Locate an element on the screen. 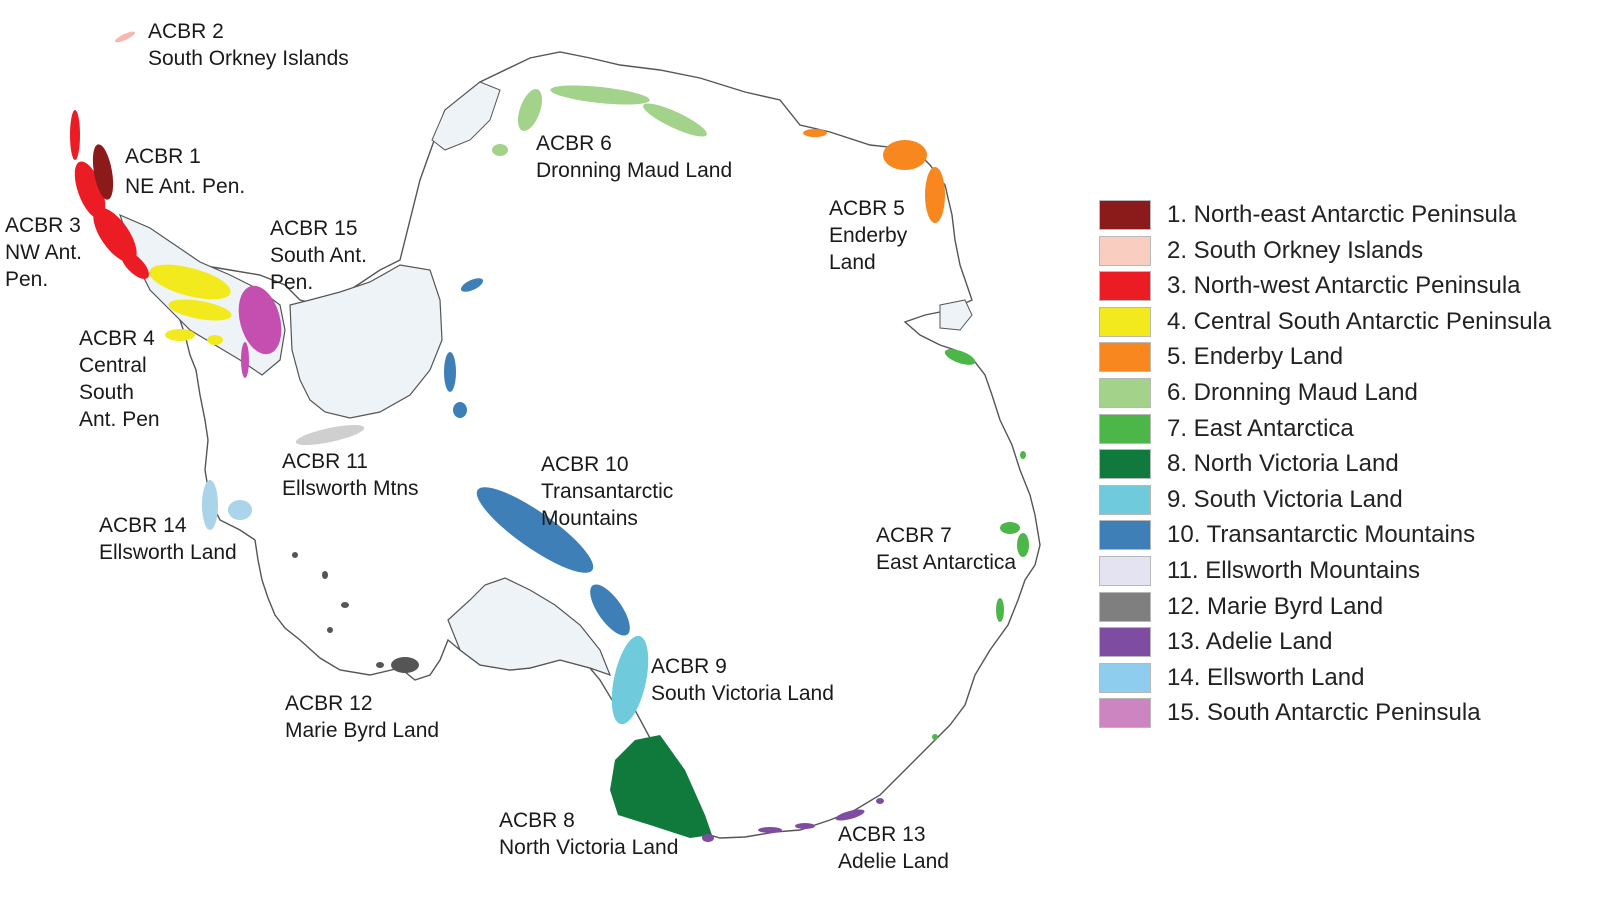 The height and width of the screenshot is (897, 1600). label-acbr14-code: ACBR 14 is located at coordinates (143, 525).